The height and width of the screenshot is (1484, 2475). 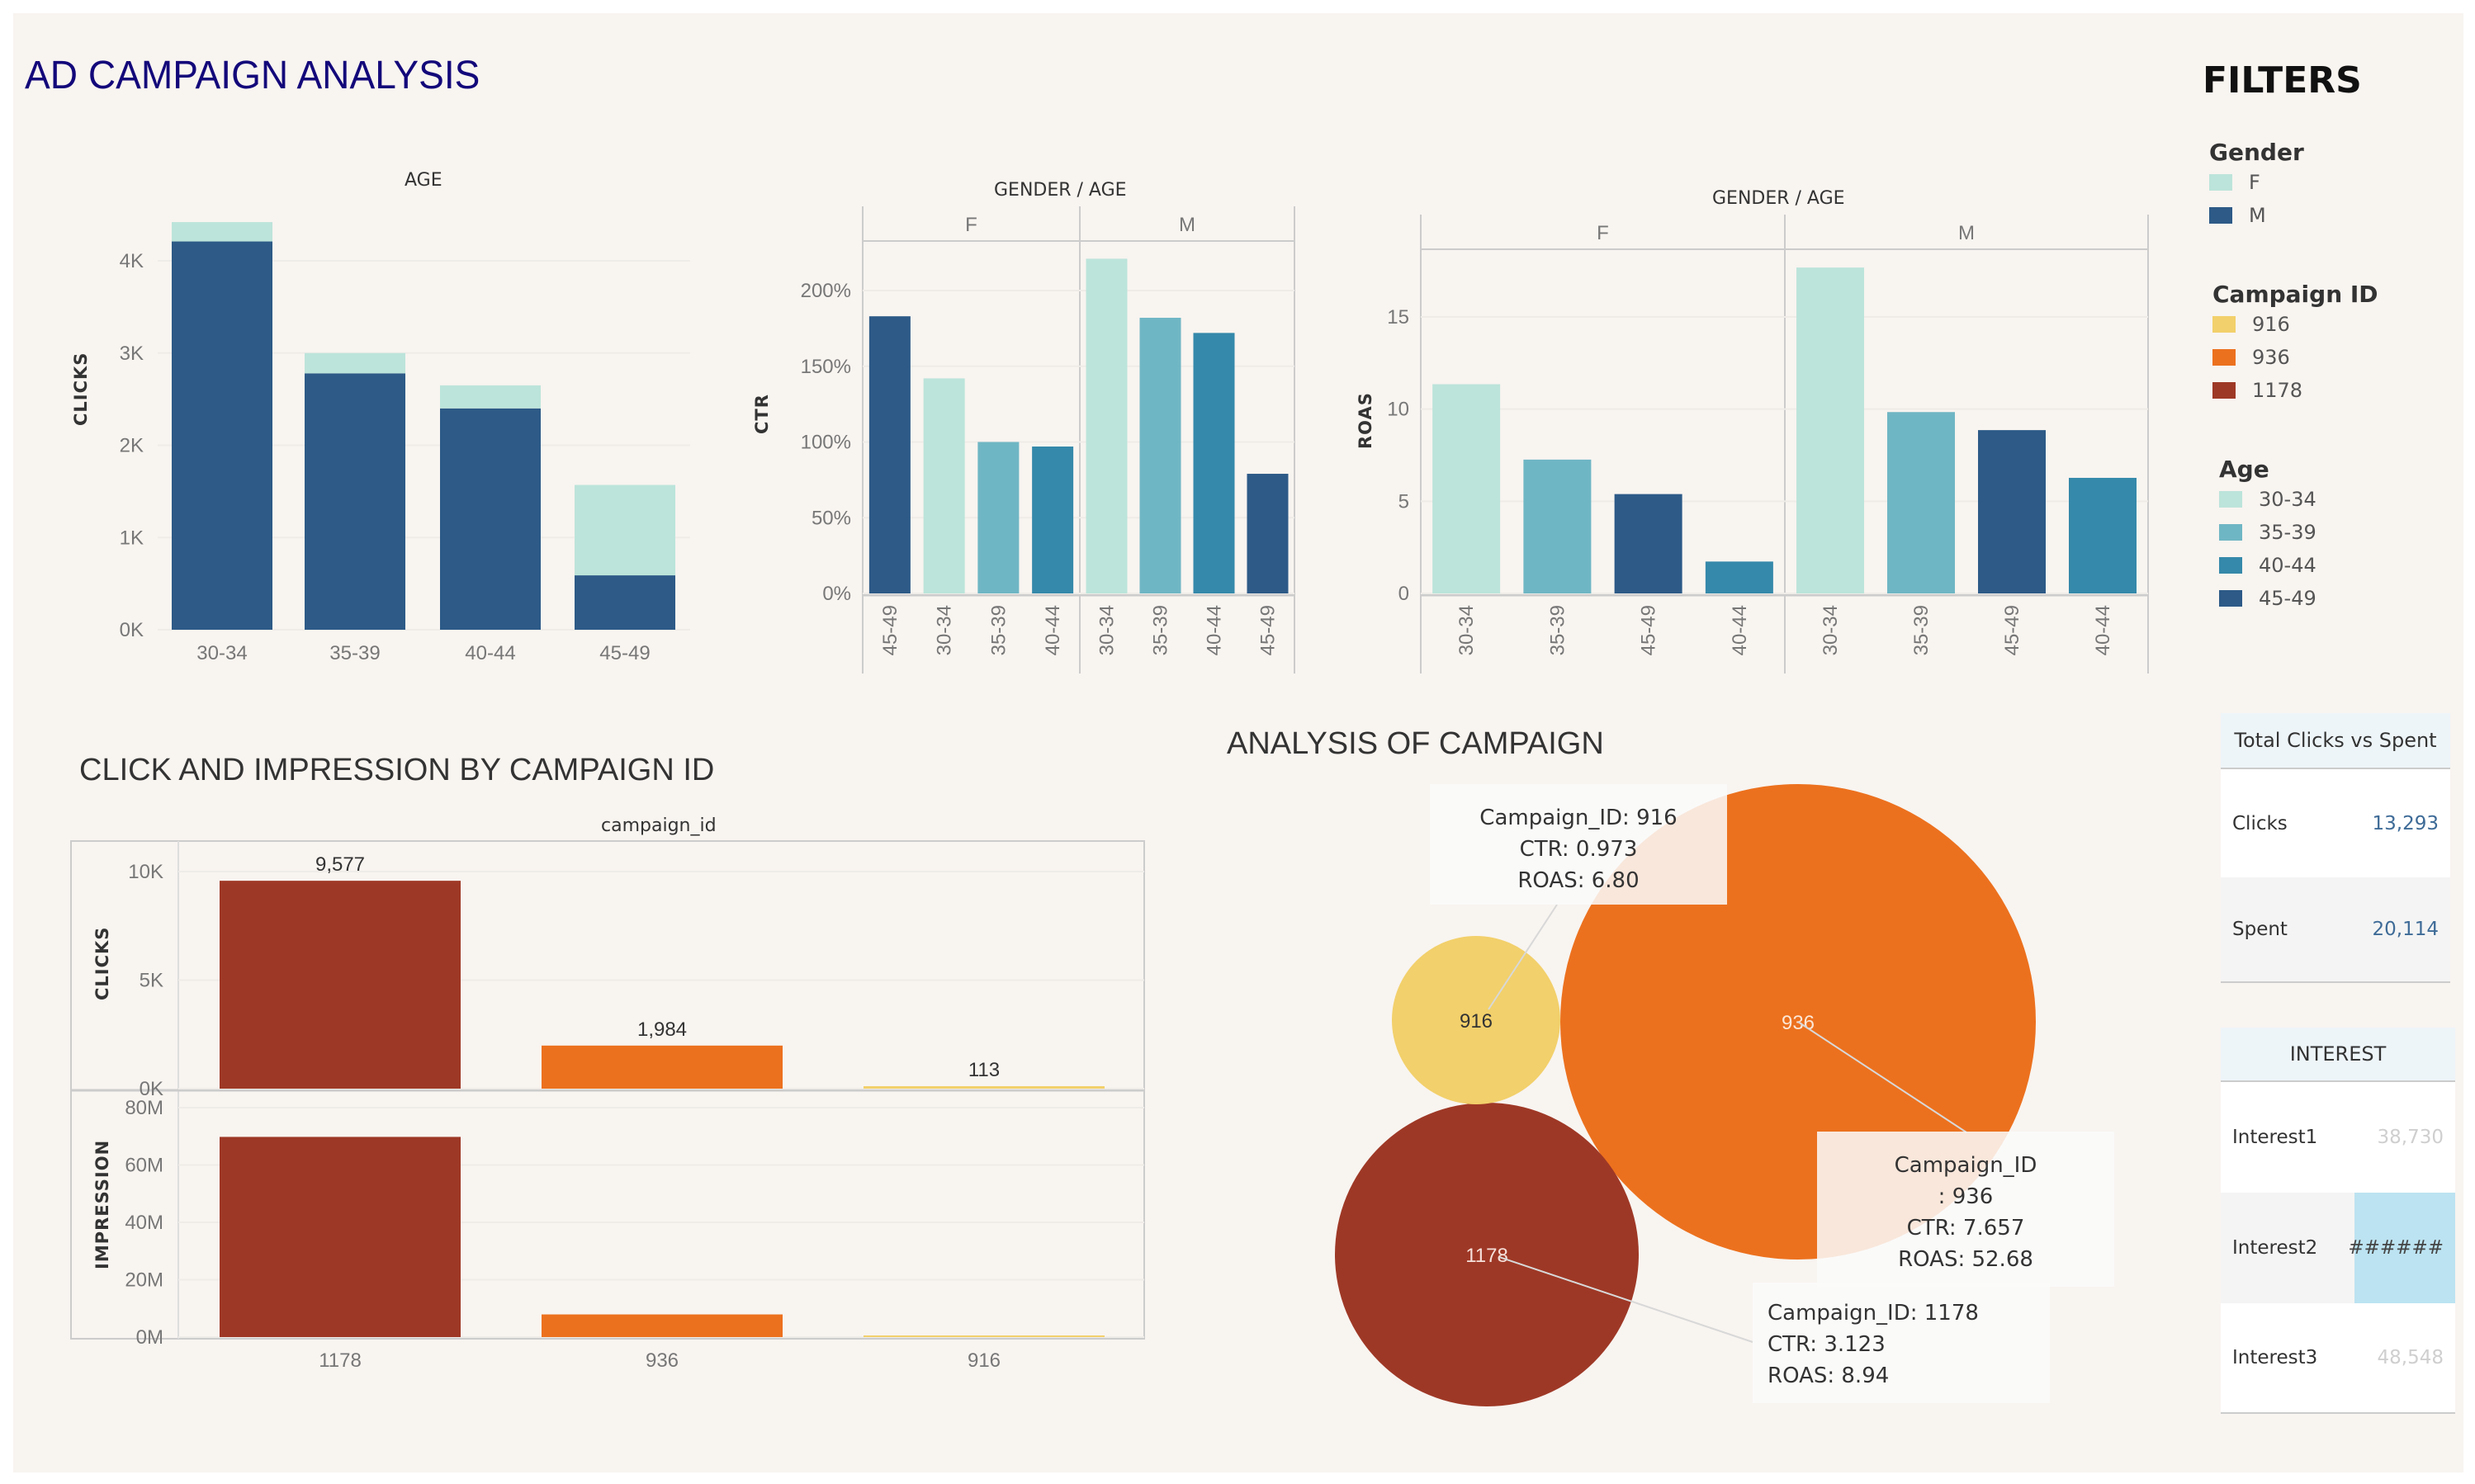 I want to click on legend-item-30-34: 30-34, so click(x=2267, y=499).